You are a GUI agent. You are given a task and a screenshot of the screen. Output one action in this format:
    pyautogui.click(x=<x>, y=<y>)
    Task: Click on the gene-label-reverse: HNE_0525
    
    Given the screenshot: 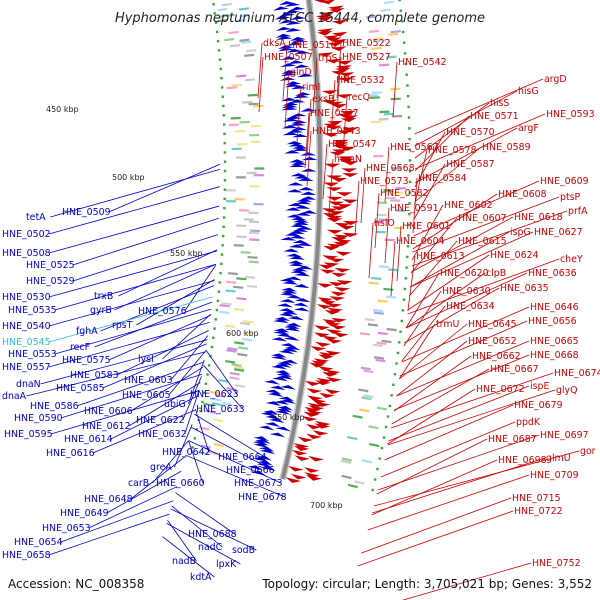 What is the action you would take?
    pyautogui.click(x=50, y=265)
    